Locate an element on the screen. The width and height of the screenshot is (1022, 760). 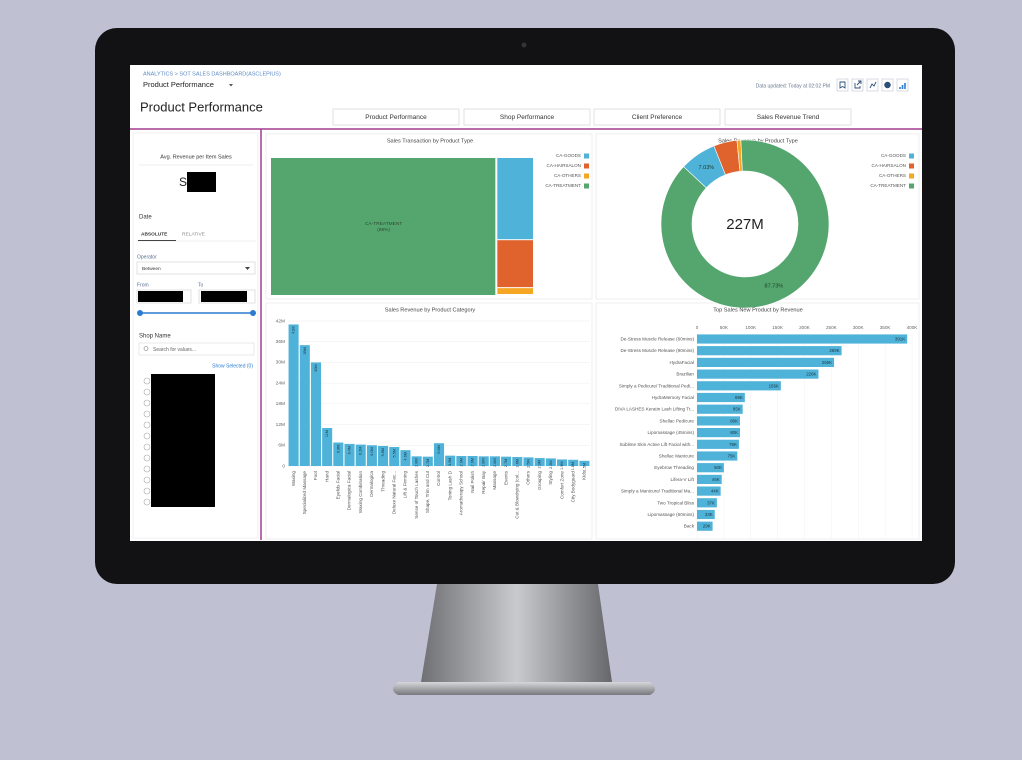
legend-label: CA-OTHERS is located at coordinates (567, 175).